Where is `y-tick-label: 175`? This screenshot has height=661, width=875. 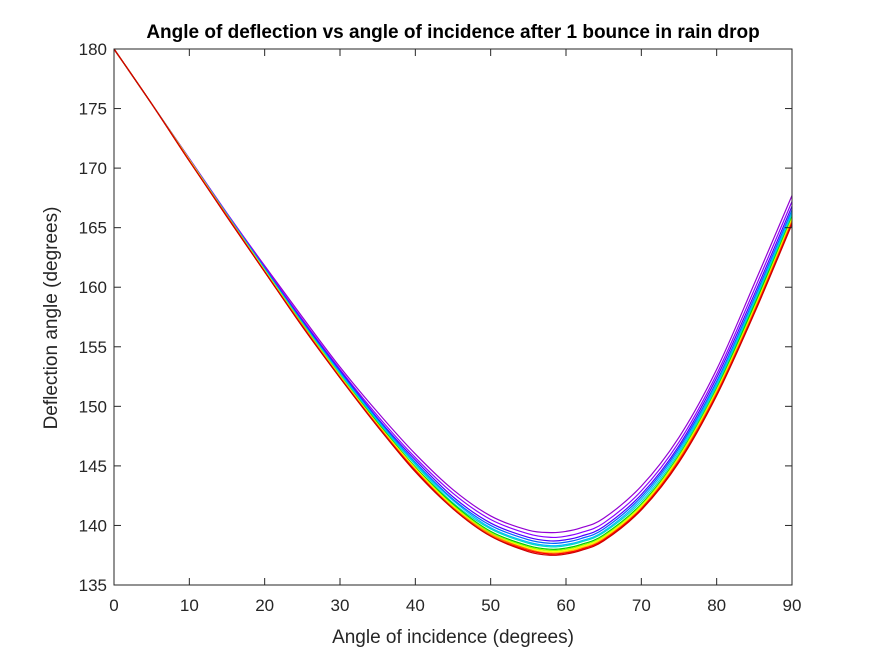 y-tick-label: 175 is located at coordinates (93, 109).